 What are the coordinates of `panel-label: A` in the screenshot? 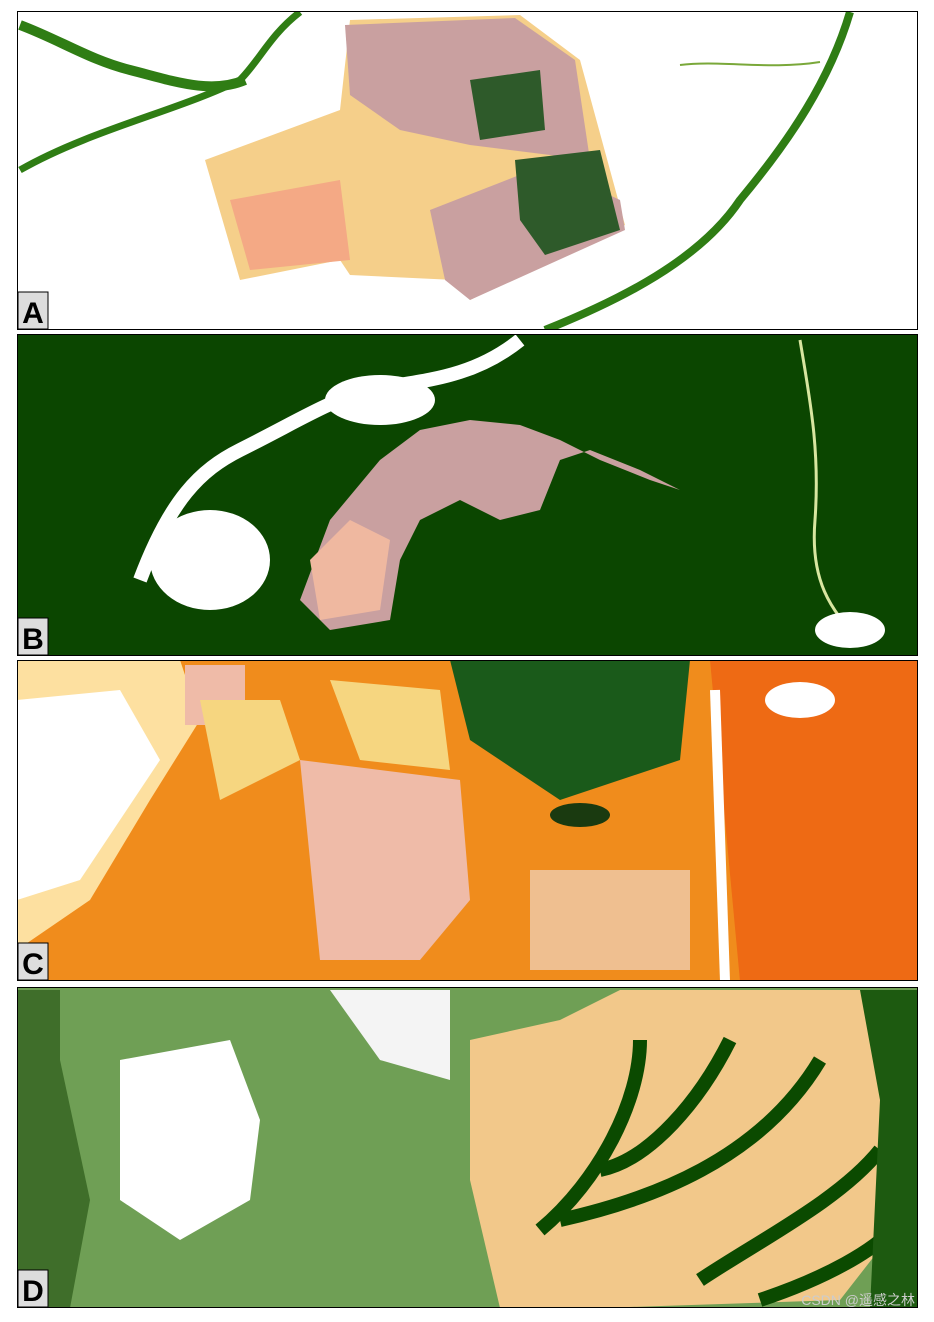 It's located at (33, 313).